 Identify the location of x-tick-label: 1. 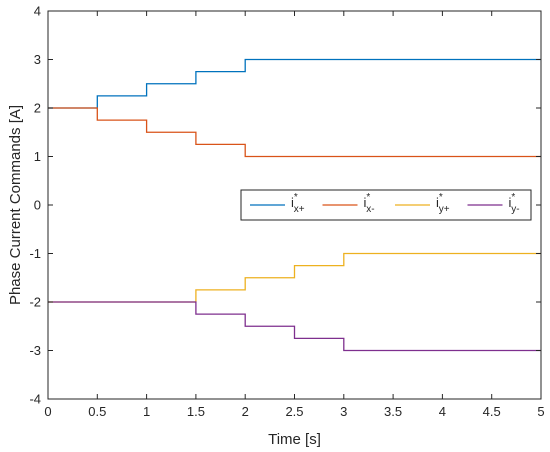
(146, 411).